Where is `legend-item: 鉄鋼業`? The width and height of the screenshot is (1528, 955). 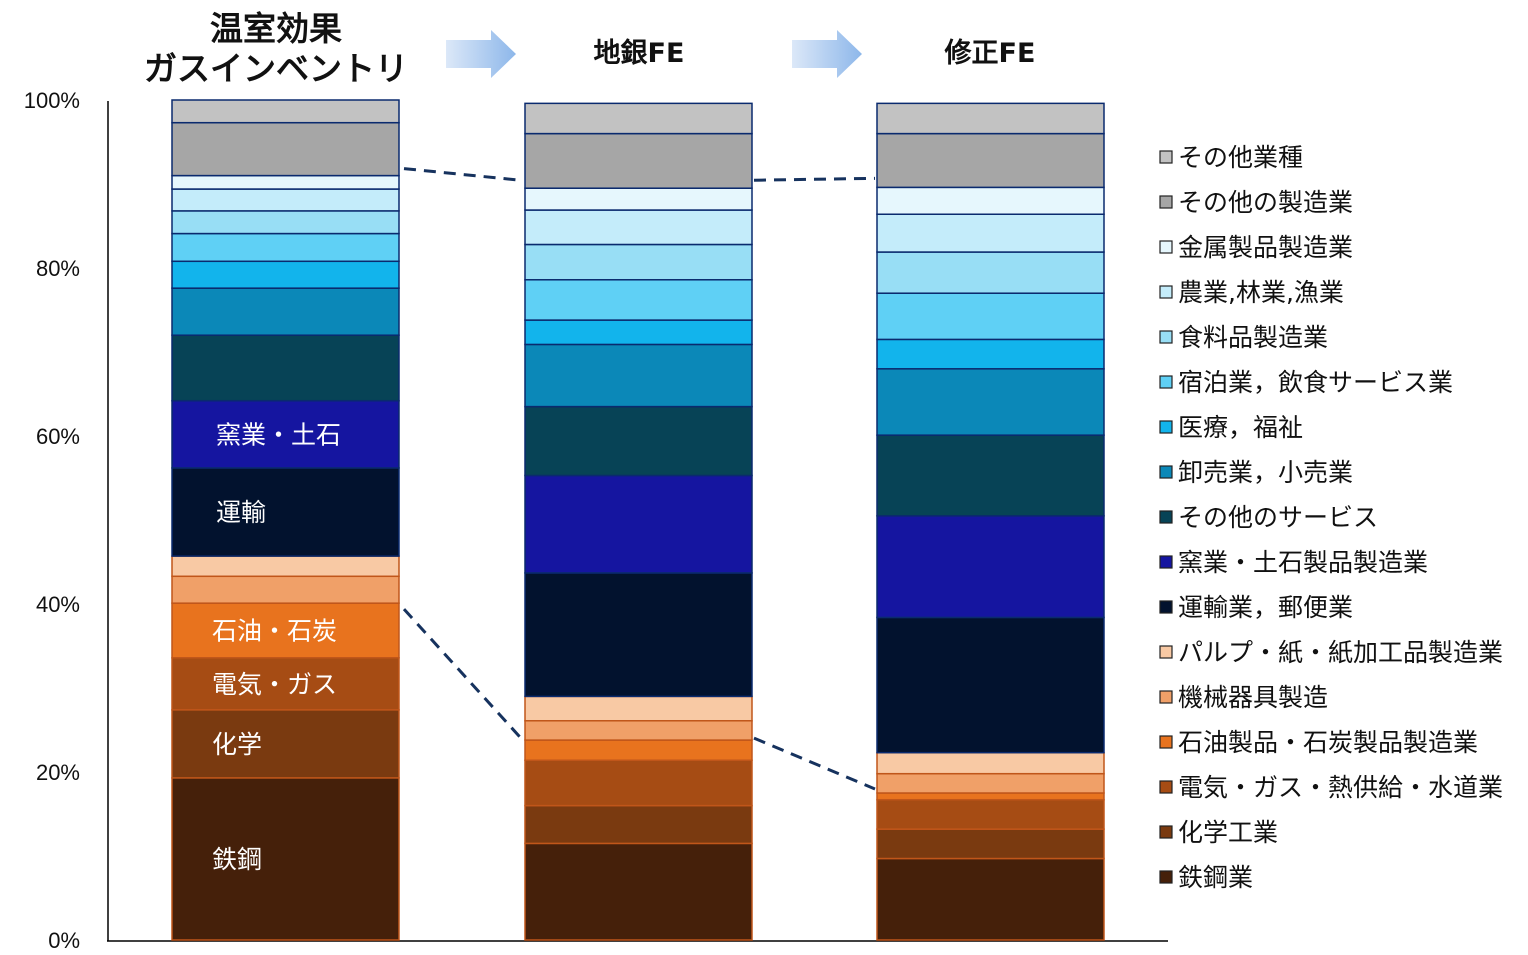
legend-item: 鉄鋼業 is located at coordinates (1206, 877).